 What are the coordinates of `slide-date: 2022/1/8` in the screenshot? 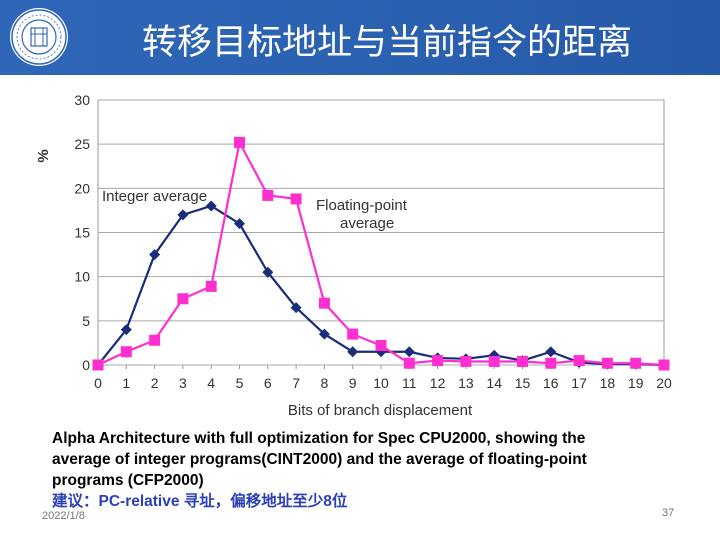 It's located at (63, 516).